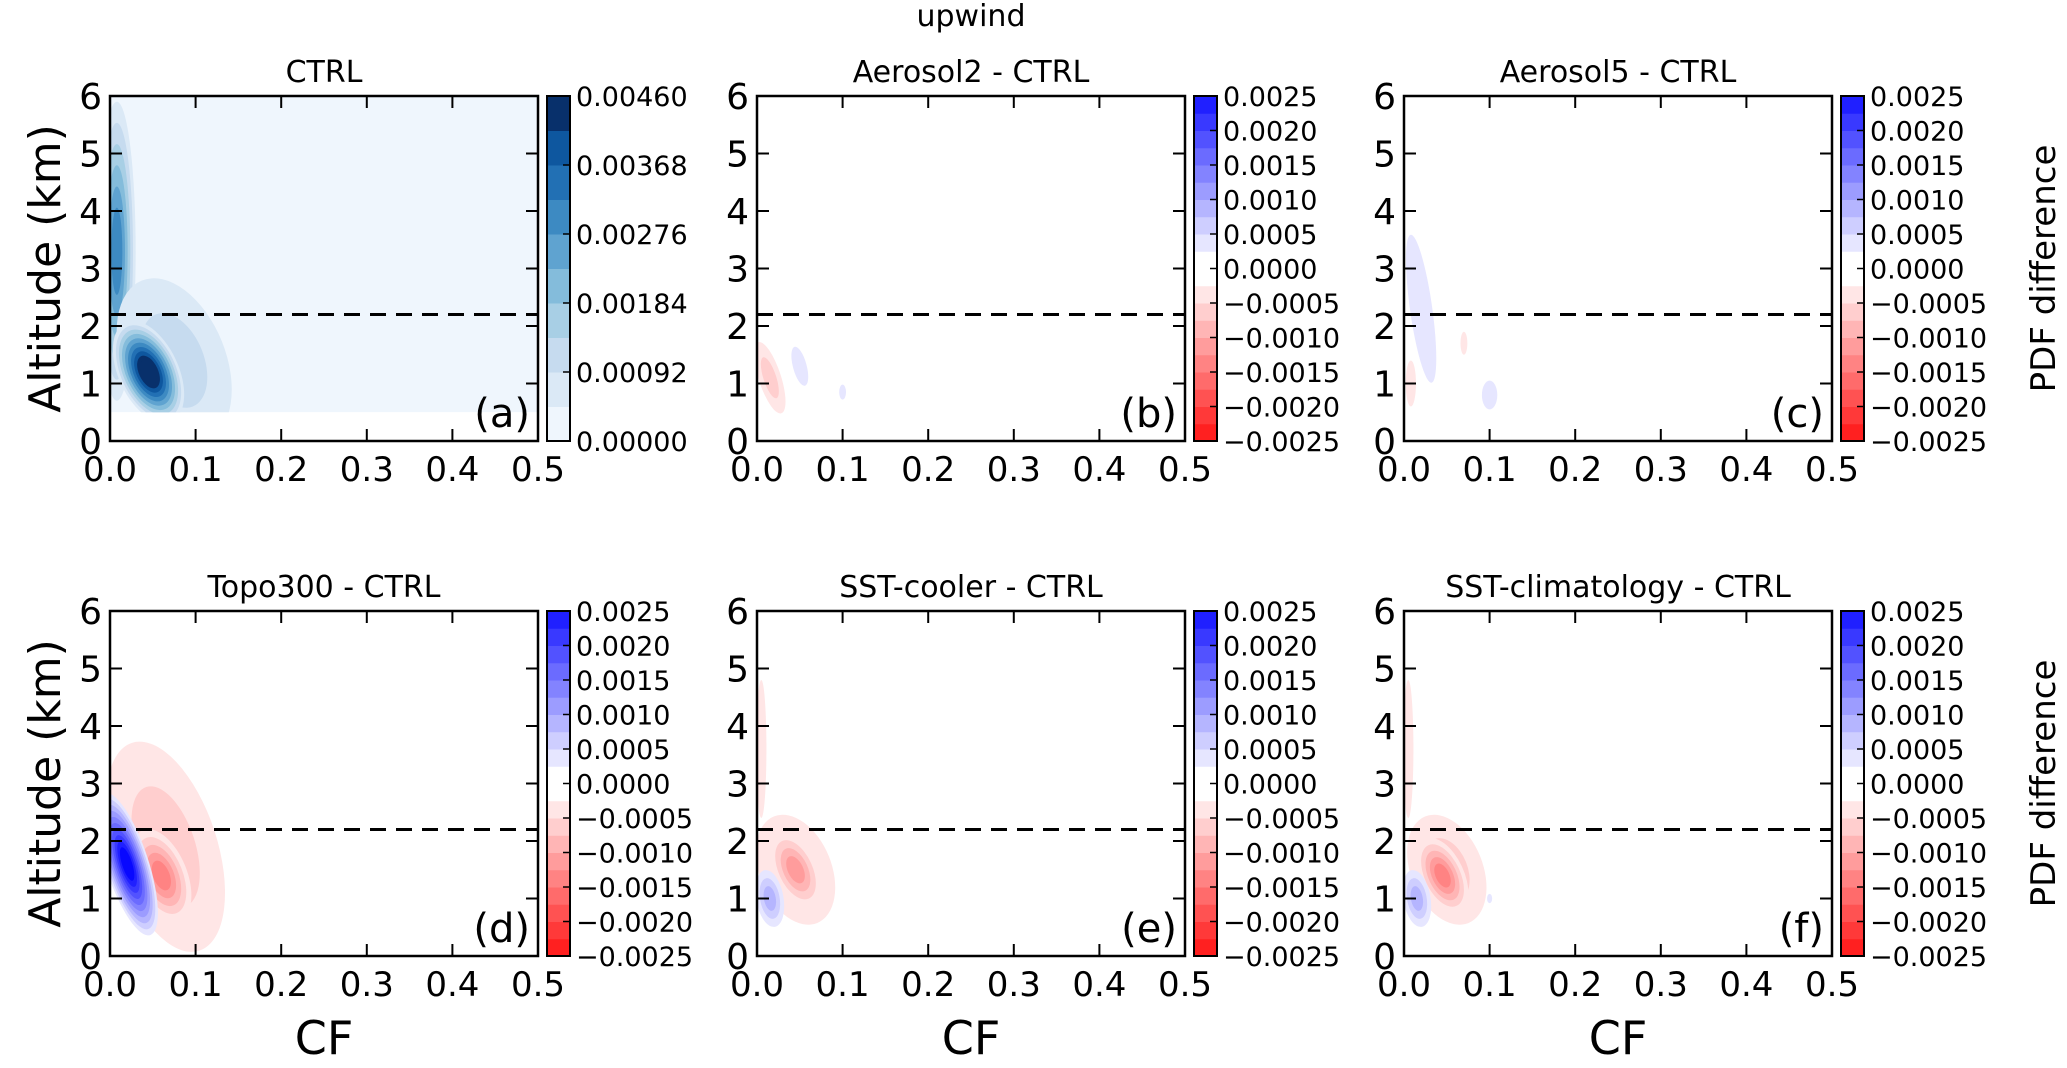 The height and width of the screenshot is (1068, 2067). What do you see at coordinates (1618, 72) in the screenshot?
I see `subplot-title: Aerosol5 - CTRL` at bounding box center [1618, 72].